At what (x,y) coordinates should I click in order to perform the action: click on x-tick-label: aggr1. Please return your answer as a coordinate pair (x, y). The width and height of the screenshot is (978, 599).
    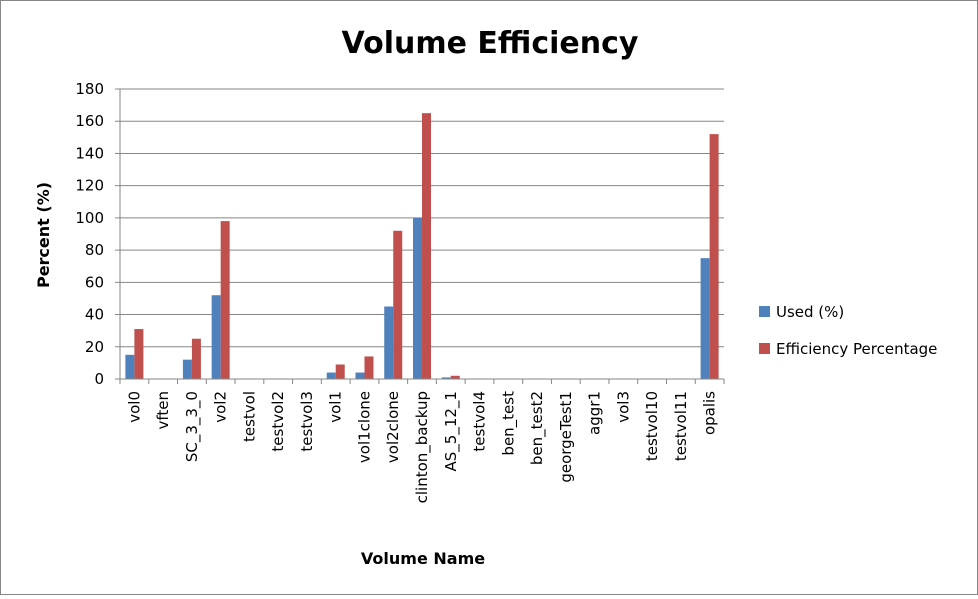
    Looking at the image, I should click on (595, 413).